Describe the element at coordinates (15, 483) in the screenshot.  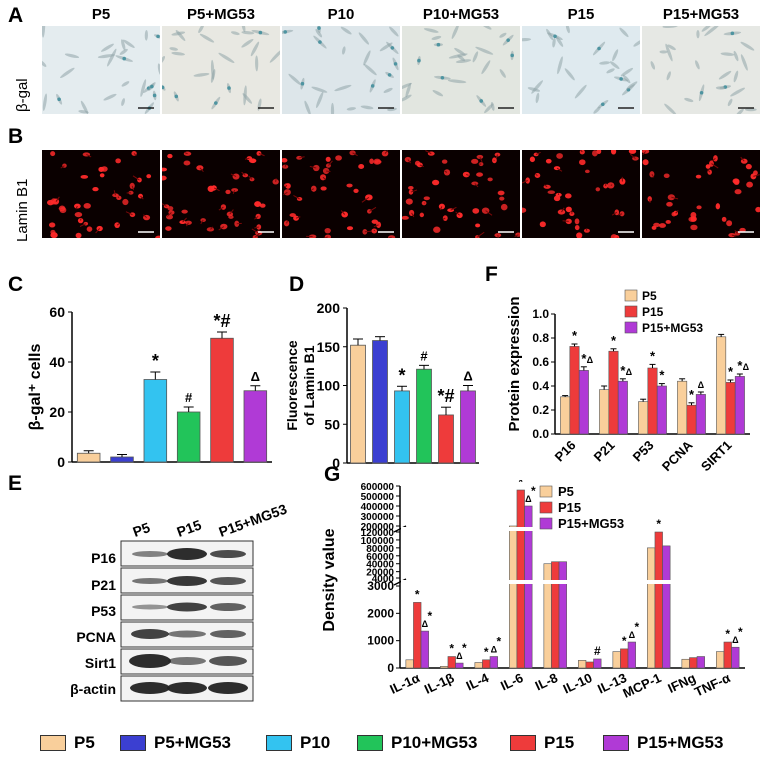
I see `panel-letter-e: E` at that location.